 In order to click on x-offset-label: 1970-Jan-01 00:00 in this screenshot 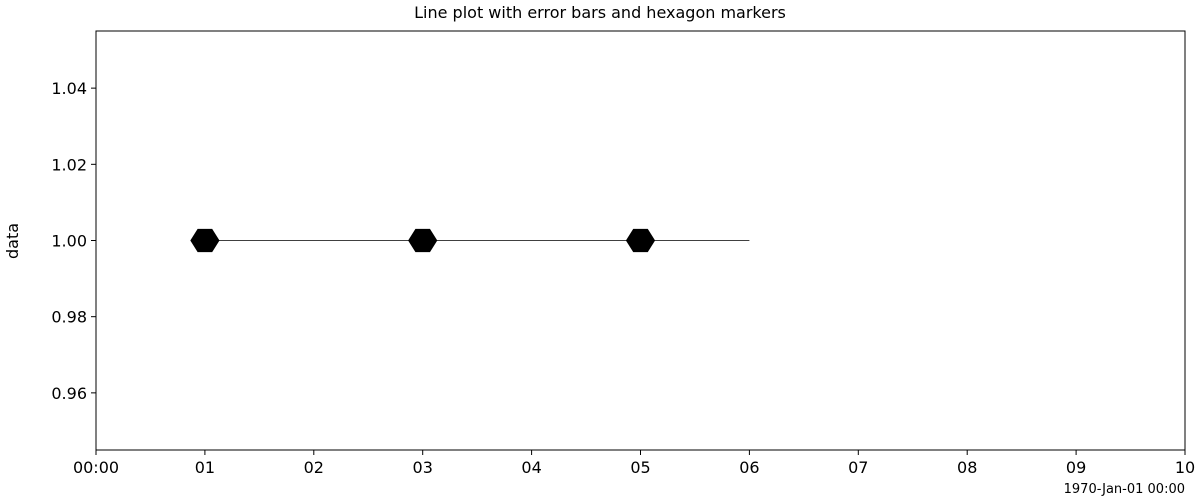, I will do `click(1124, 489)`.